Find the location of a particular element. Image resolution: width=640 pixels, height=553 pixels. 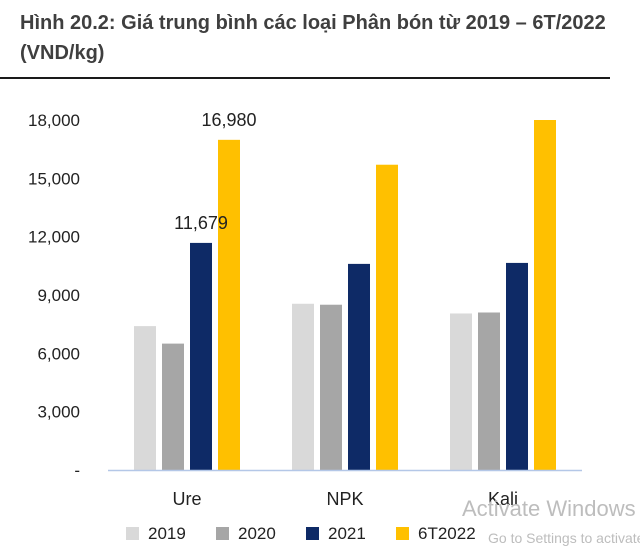

bar-2020-kali is located at coordinates (489, 391).